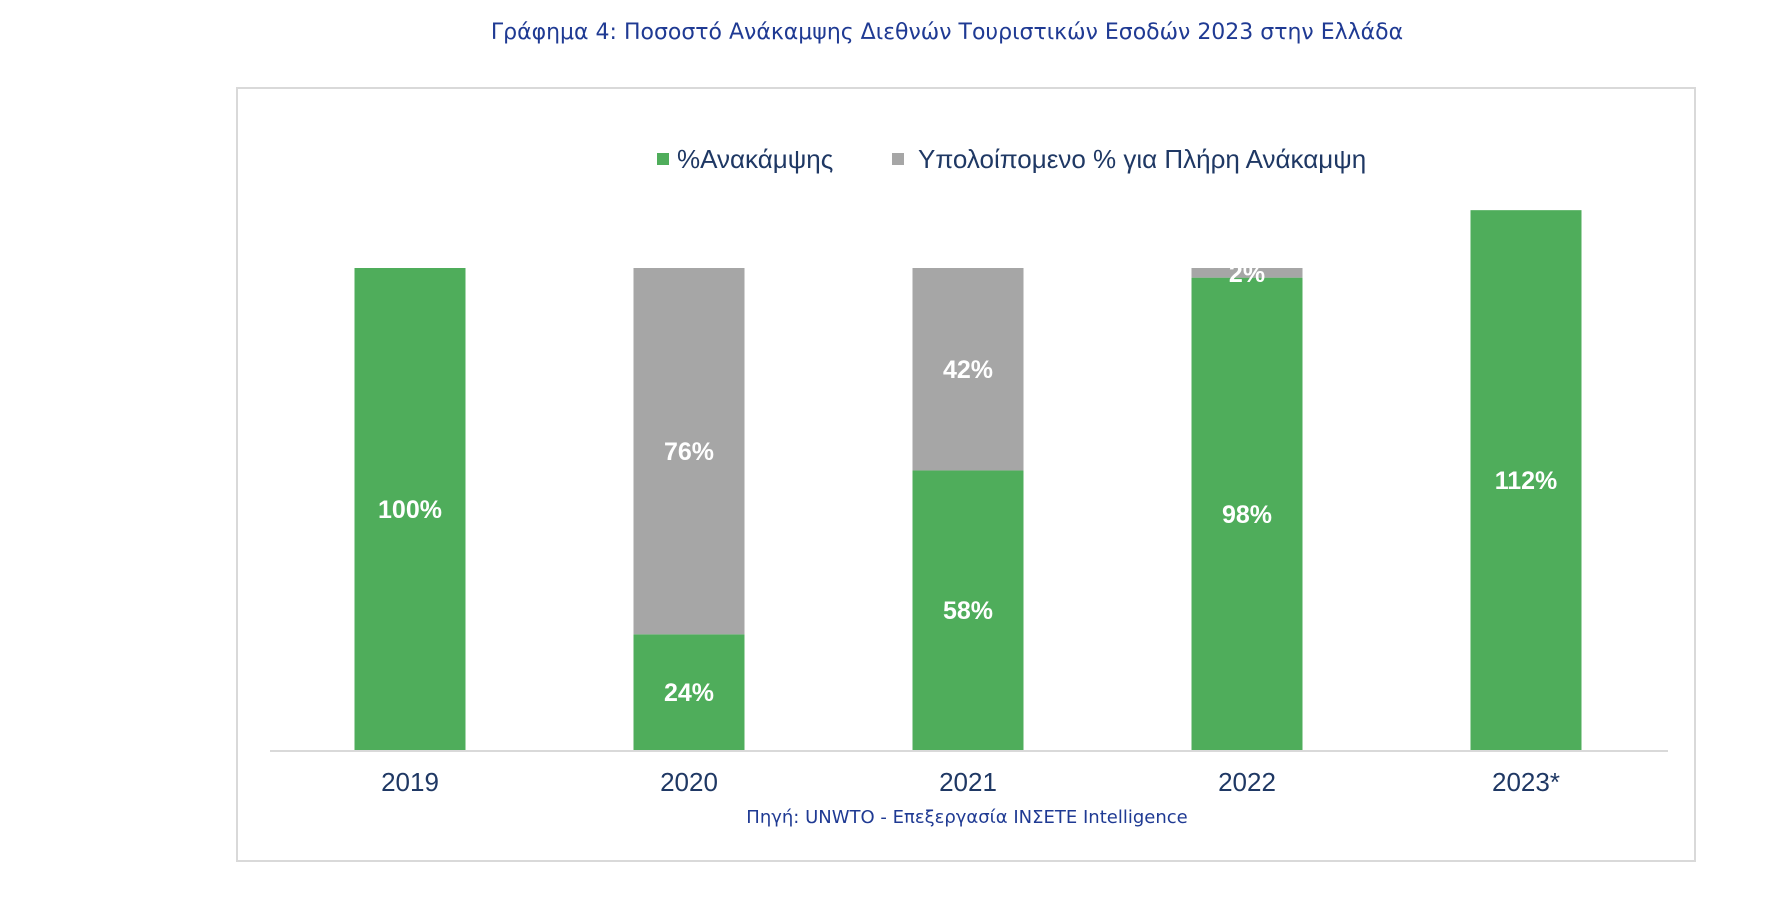 Image resolution: width=1774 pixels, height=906 pixels. I want to click on data-label-0-2021: 58%, so click(968, 611).